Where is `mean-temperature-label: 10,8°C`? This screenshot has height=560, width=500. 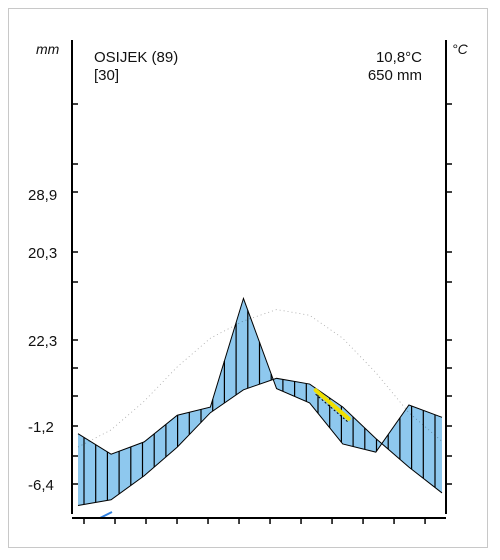 mean-temperature-label: 10,8°C is located at coordinates (399, 57).